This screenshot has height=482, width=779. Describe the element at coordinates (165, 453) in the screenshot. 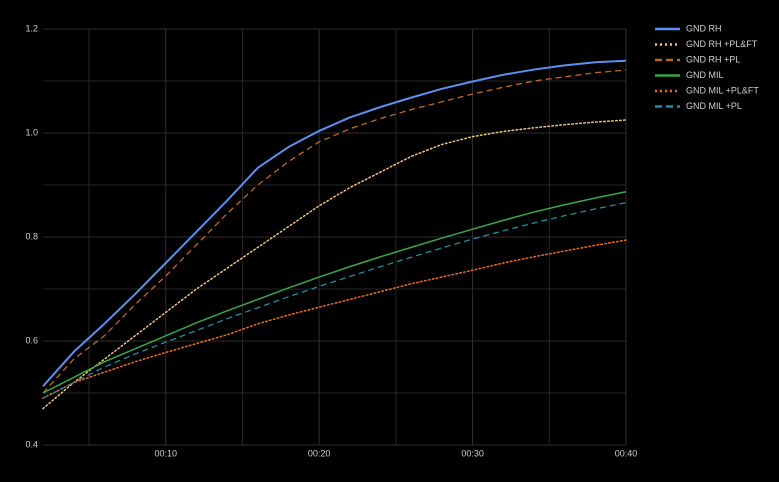

I see `x-tick-label: 00:10` at that location.